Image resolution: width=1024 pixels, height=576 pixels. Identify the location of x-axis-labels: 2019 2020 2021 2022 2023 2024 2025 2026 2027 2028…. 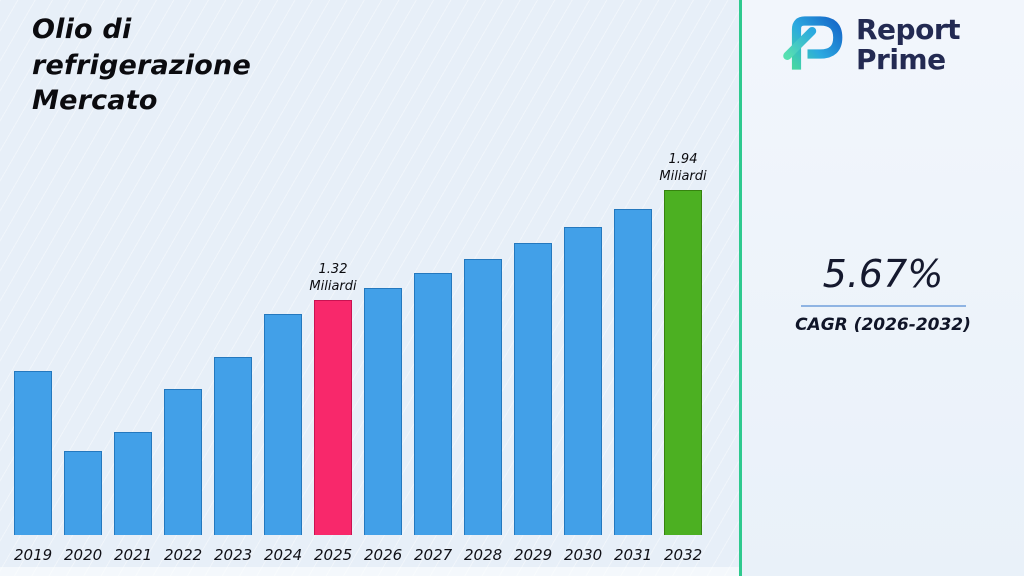
(358, 555).